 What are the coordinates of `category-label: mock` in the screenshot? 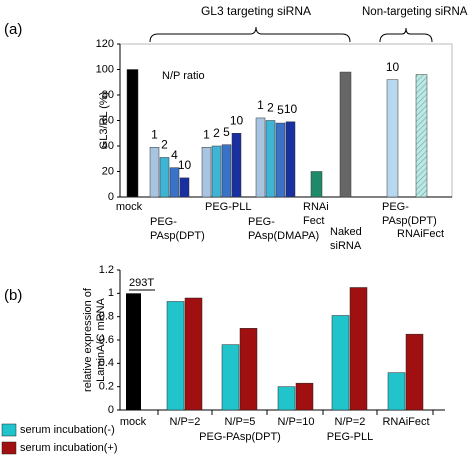 It's located at (129, 207).